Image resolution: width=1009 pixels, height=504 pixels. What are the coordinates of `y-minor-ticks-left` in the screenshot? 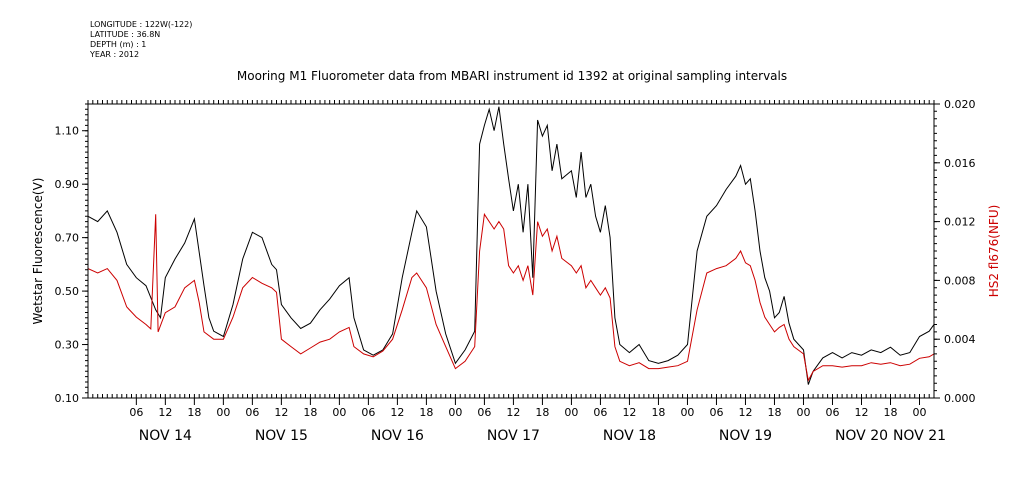 It's located at (86, 251).